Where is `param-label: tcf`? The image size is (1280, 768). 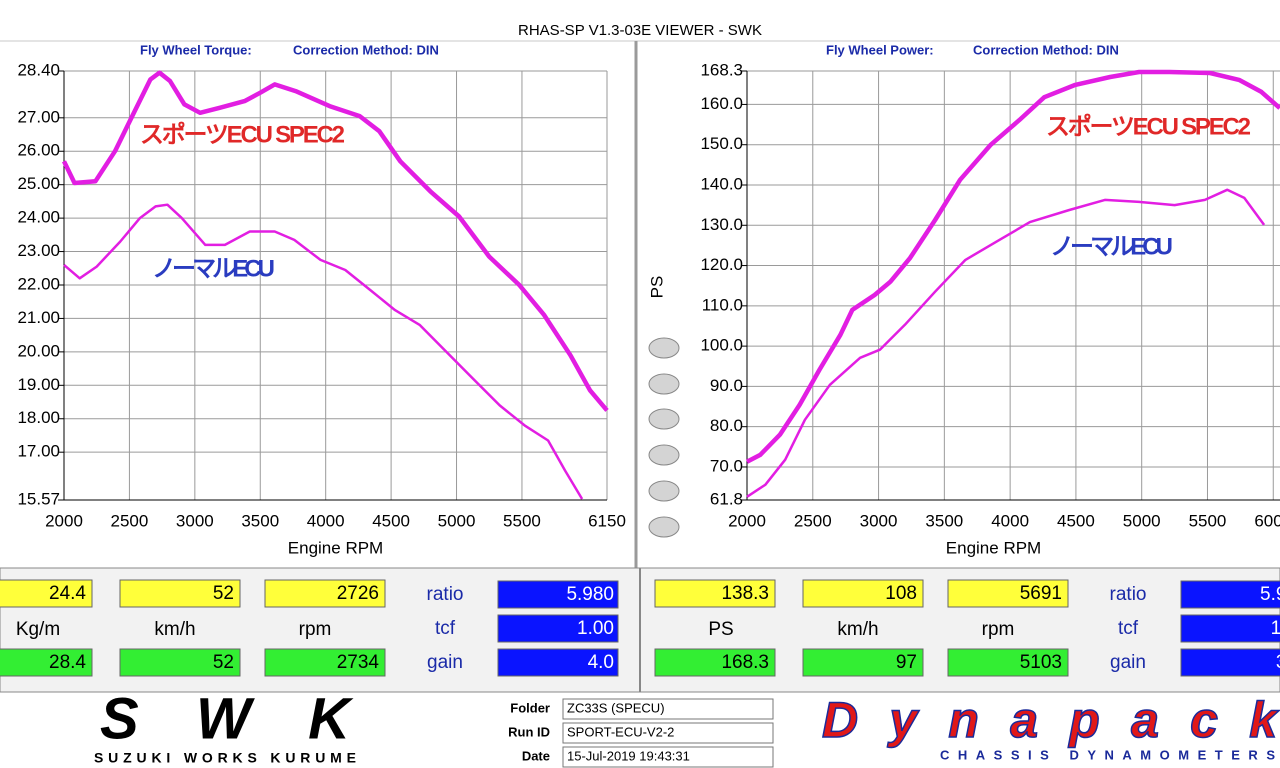
param-label: tcf is located at coordinates (1128, 628).